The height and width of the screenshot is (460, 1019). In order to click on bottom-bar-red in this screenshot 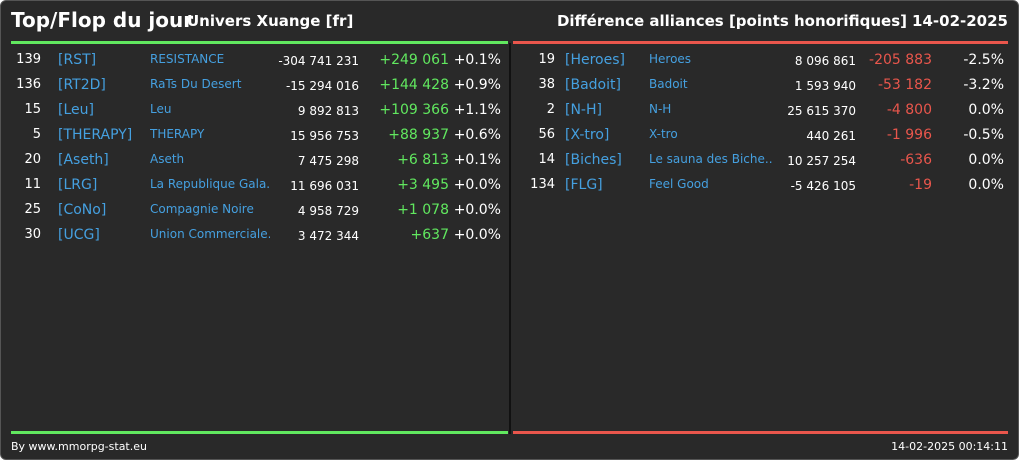, I will do `click(760, 432)`.